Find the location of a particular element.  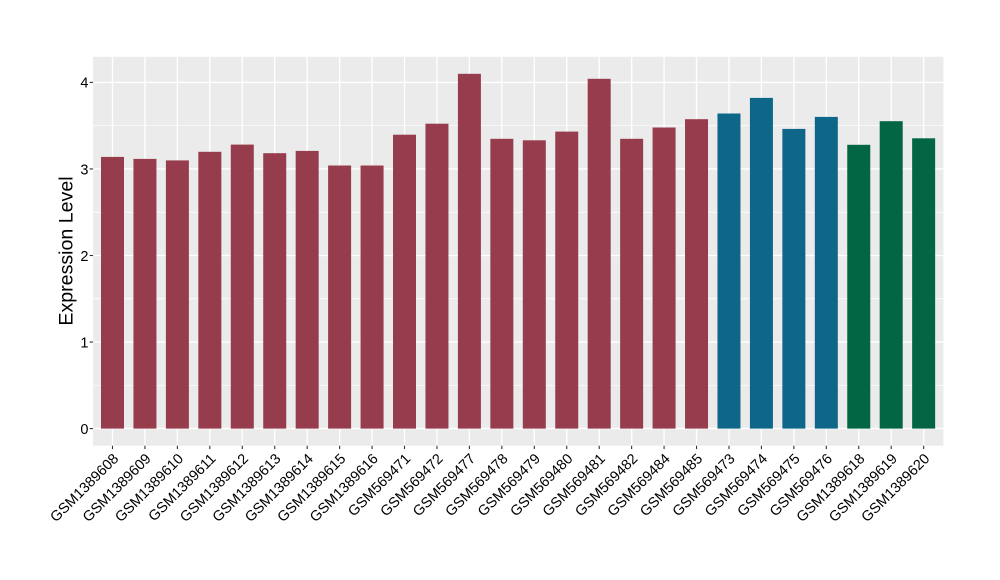

svg-text: Expression Level is located at coordinates (66, 250).